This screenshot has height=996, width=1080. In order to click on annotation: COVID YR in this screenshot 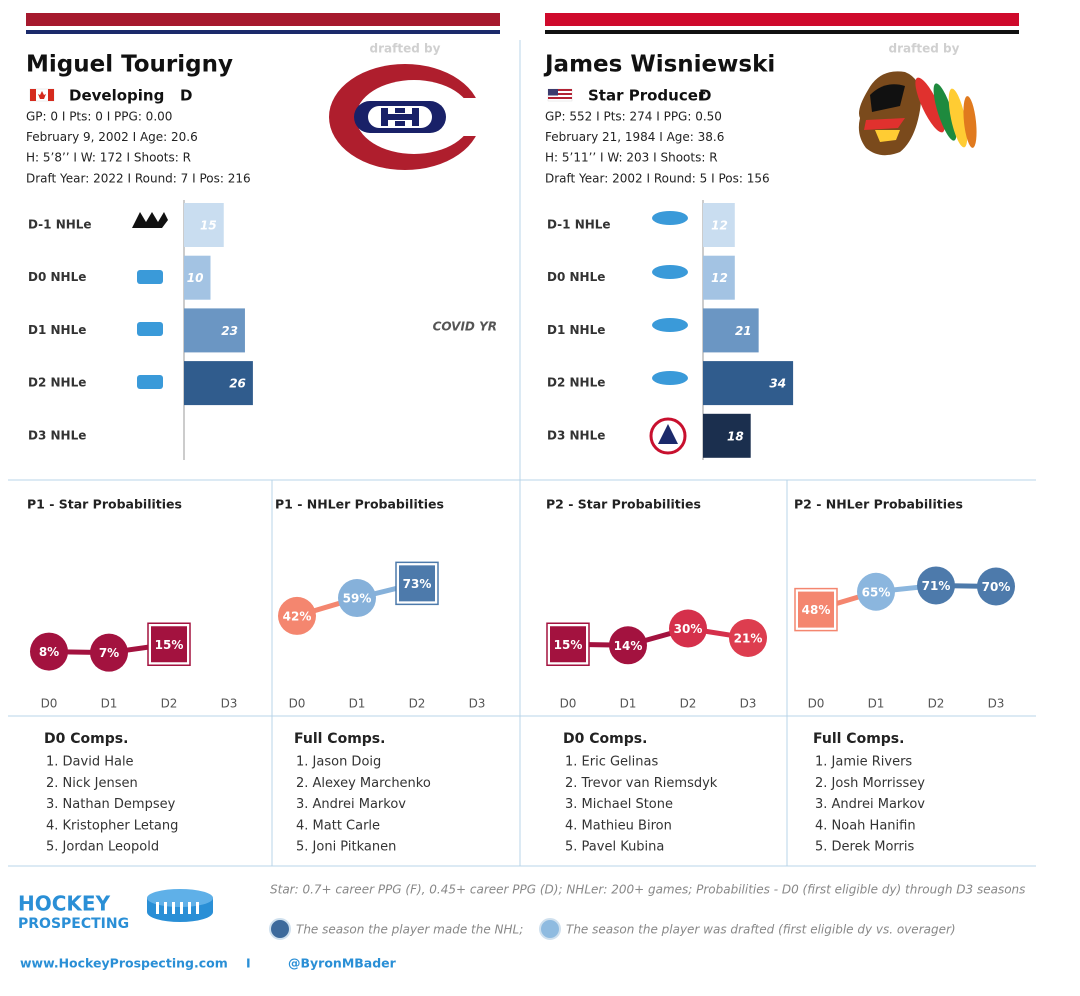, I will do `click(465, 327)`.